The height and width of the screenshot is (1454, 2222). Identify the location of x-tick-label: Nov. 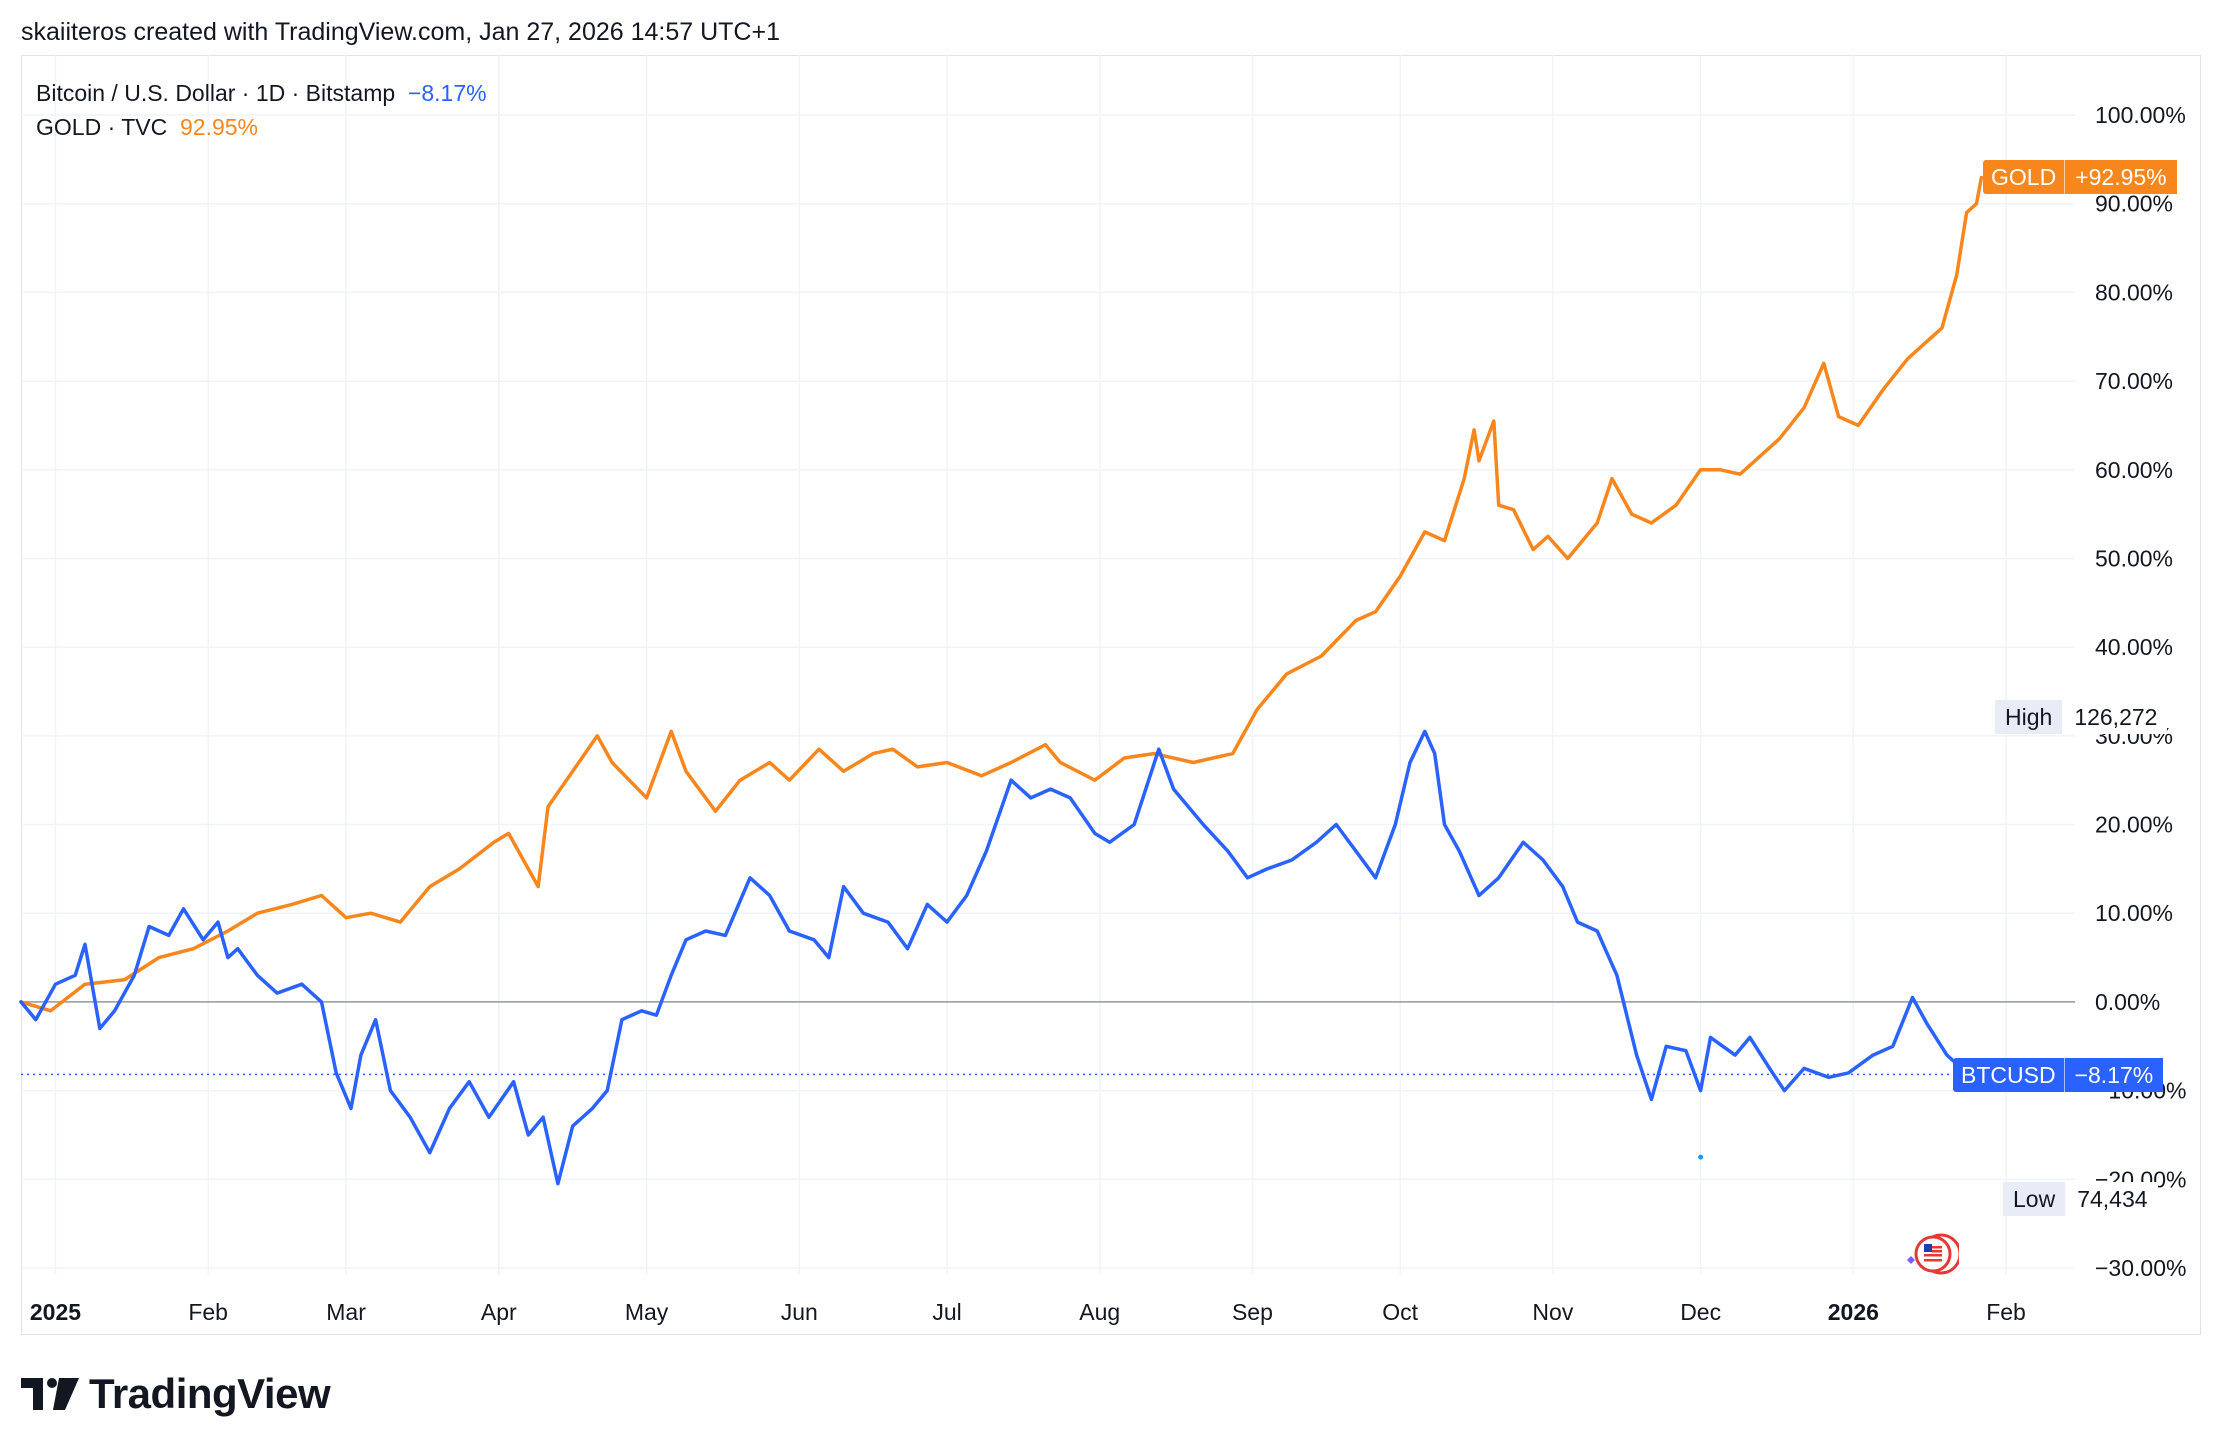
(1552, 1312).